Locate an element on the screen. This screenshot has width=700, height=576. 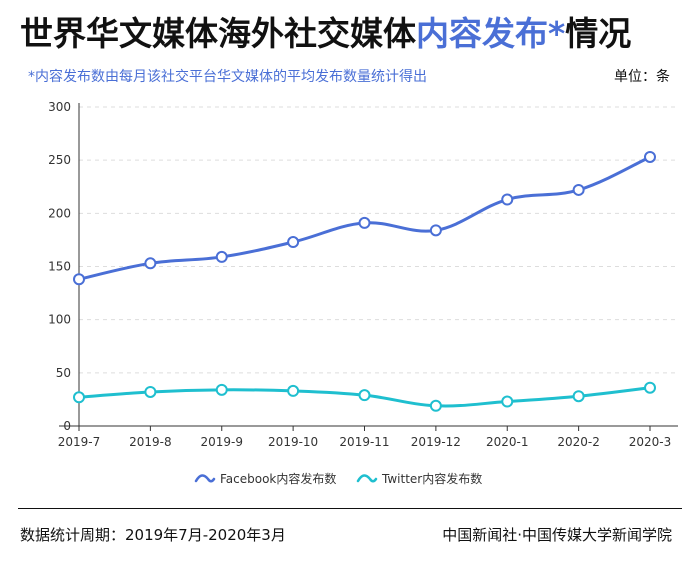
y-tick-label: 150 is located at coordinates (59, 267).